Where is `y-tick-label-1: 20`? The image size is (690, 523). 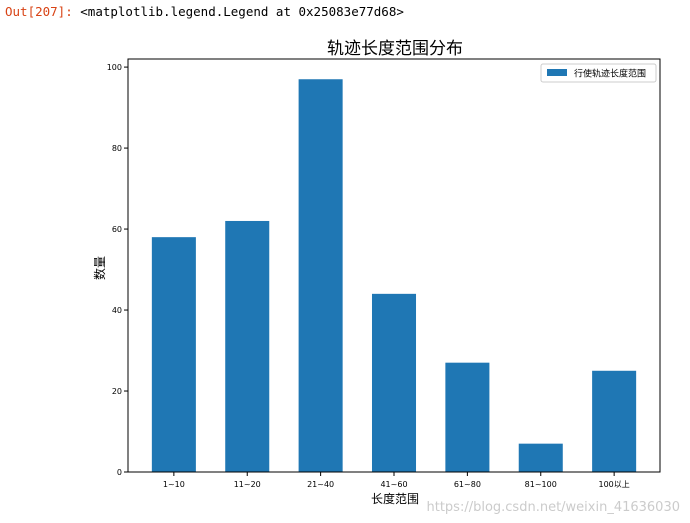
y-tick-label-1: 20 is located at coordinates (117, 391).